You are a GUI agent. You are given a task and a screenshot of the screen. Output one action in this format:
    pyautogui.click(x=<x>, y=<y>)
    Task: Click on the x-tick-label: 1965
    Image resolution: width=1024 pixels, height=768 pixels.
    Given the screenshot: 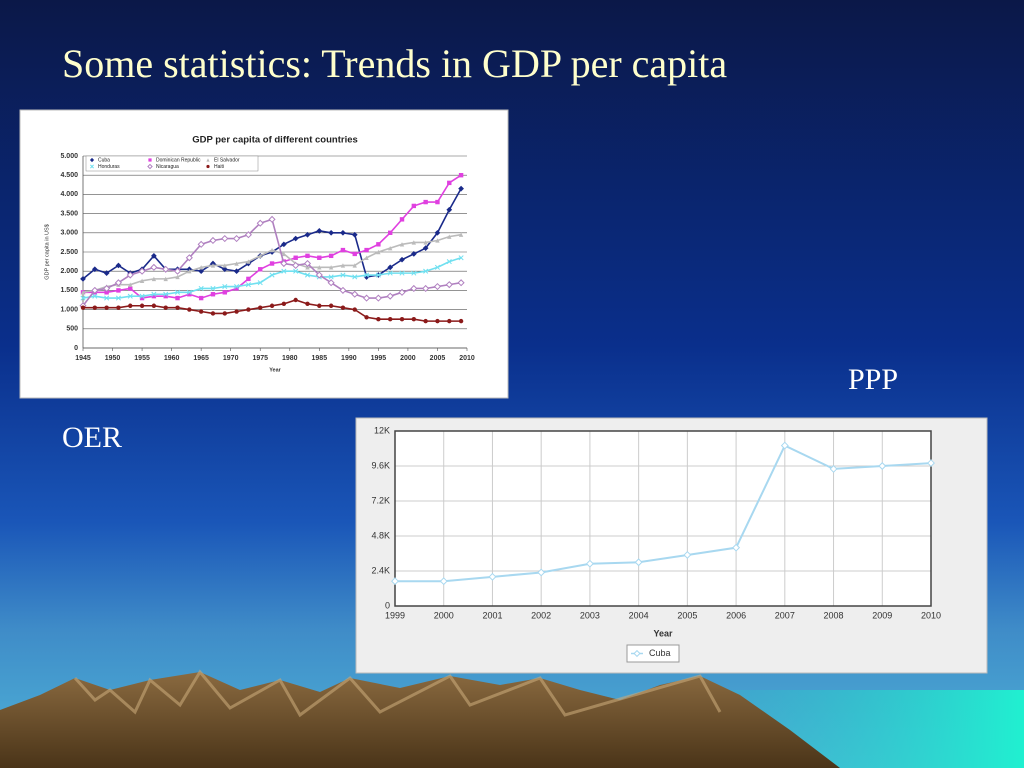 What is the action you would take?
    pyautogui.click(x=201, y=358)
    